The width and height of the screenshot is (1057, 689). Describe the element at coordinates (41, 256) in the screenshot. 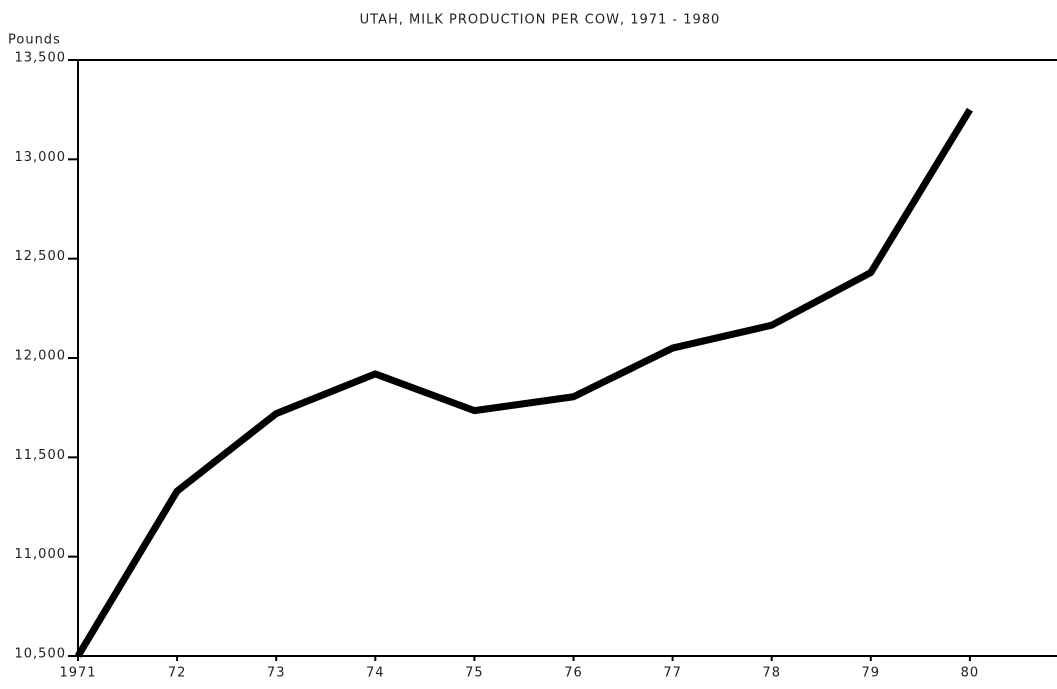

I see `y-tick-label: 12,500` at that location.